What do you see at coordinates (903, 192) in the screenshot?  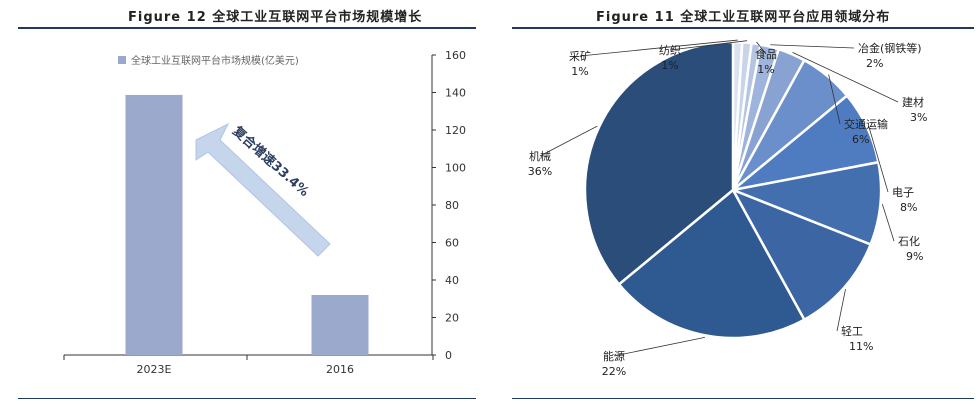 I see `slice-label: 电子` at bounding box center [903, 192].